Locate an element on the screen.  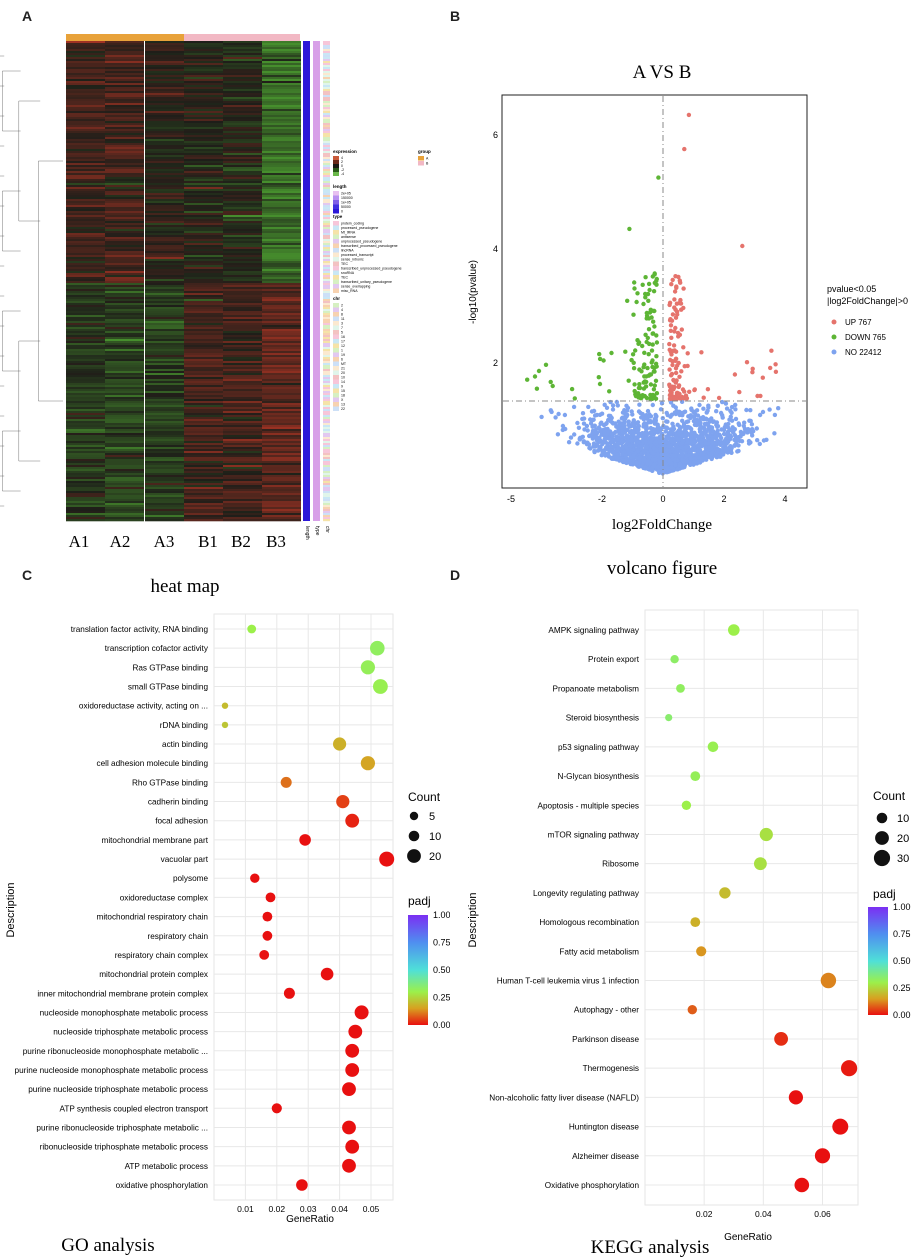
size-legend-label: 20 is located at coordinates (903, 839).